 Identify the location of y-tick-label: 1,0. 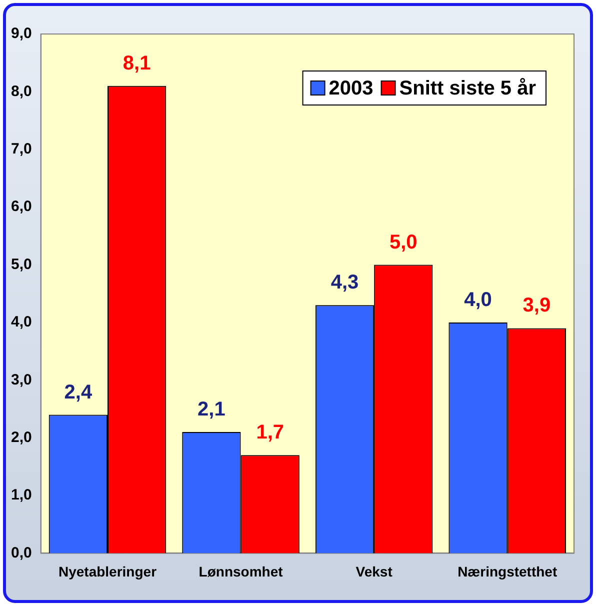
(21, 495).